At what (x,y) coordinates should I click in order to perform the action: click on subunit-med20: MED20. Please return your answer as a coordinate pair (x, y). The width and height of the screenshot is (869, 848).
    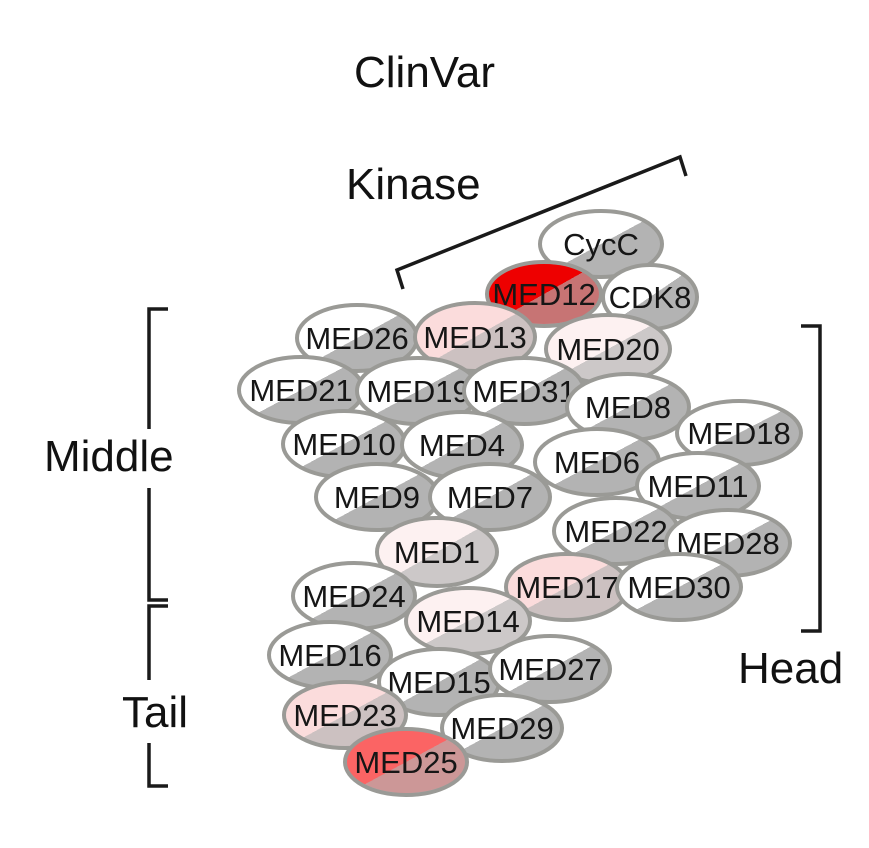
    Looking at the image, I should click on (608, 349).